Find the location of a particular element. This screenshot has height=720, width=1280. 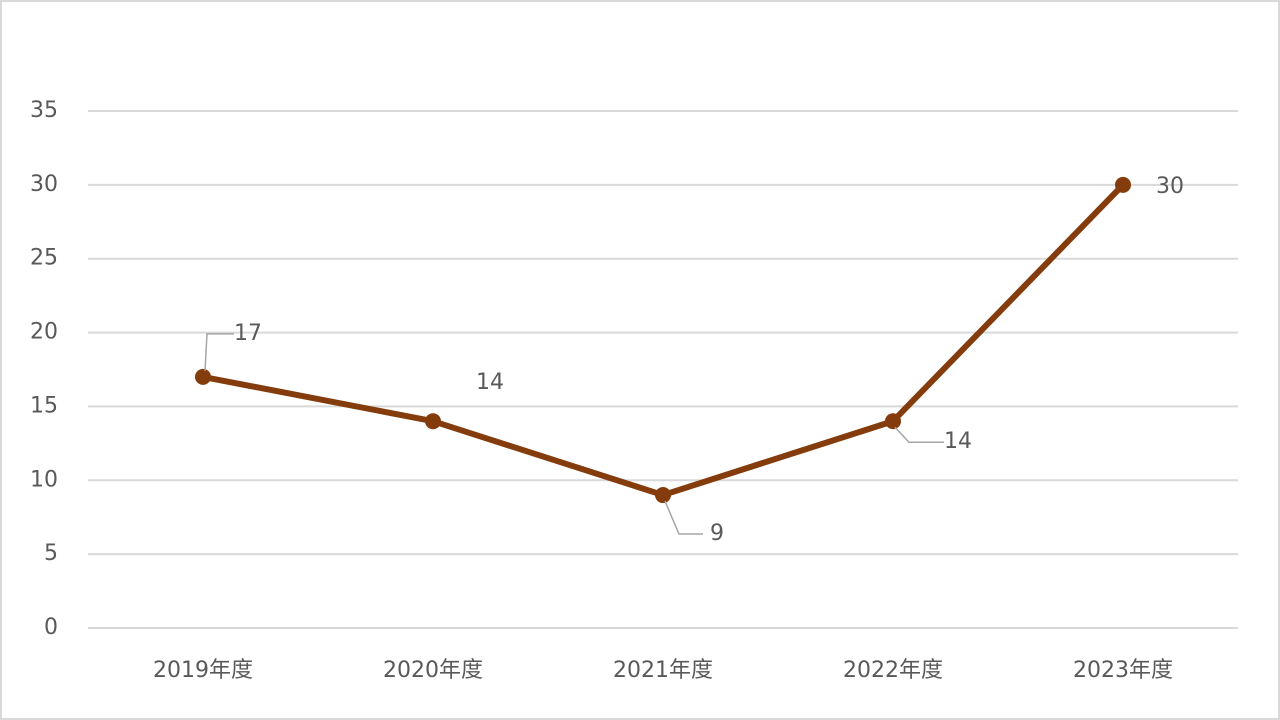

y-tick-label: 30 is located at coordinates (44, 184).